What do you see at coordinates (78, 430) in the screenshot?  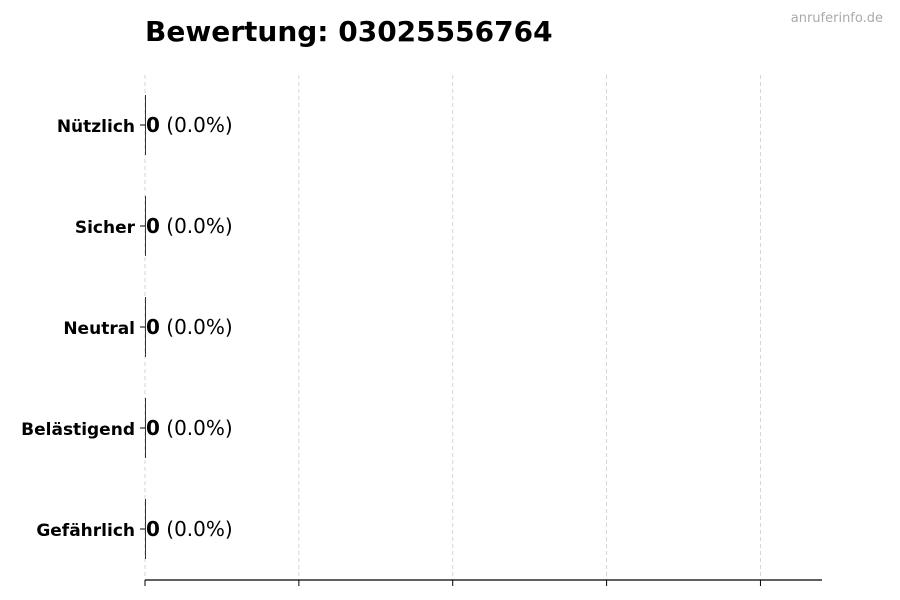 I see `category-label: Belästigend` at bounding box center [78, 430].